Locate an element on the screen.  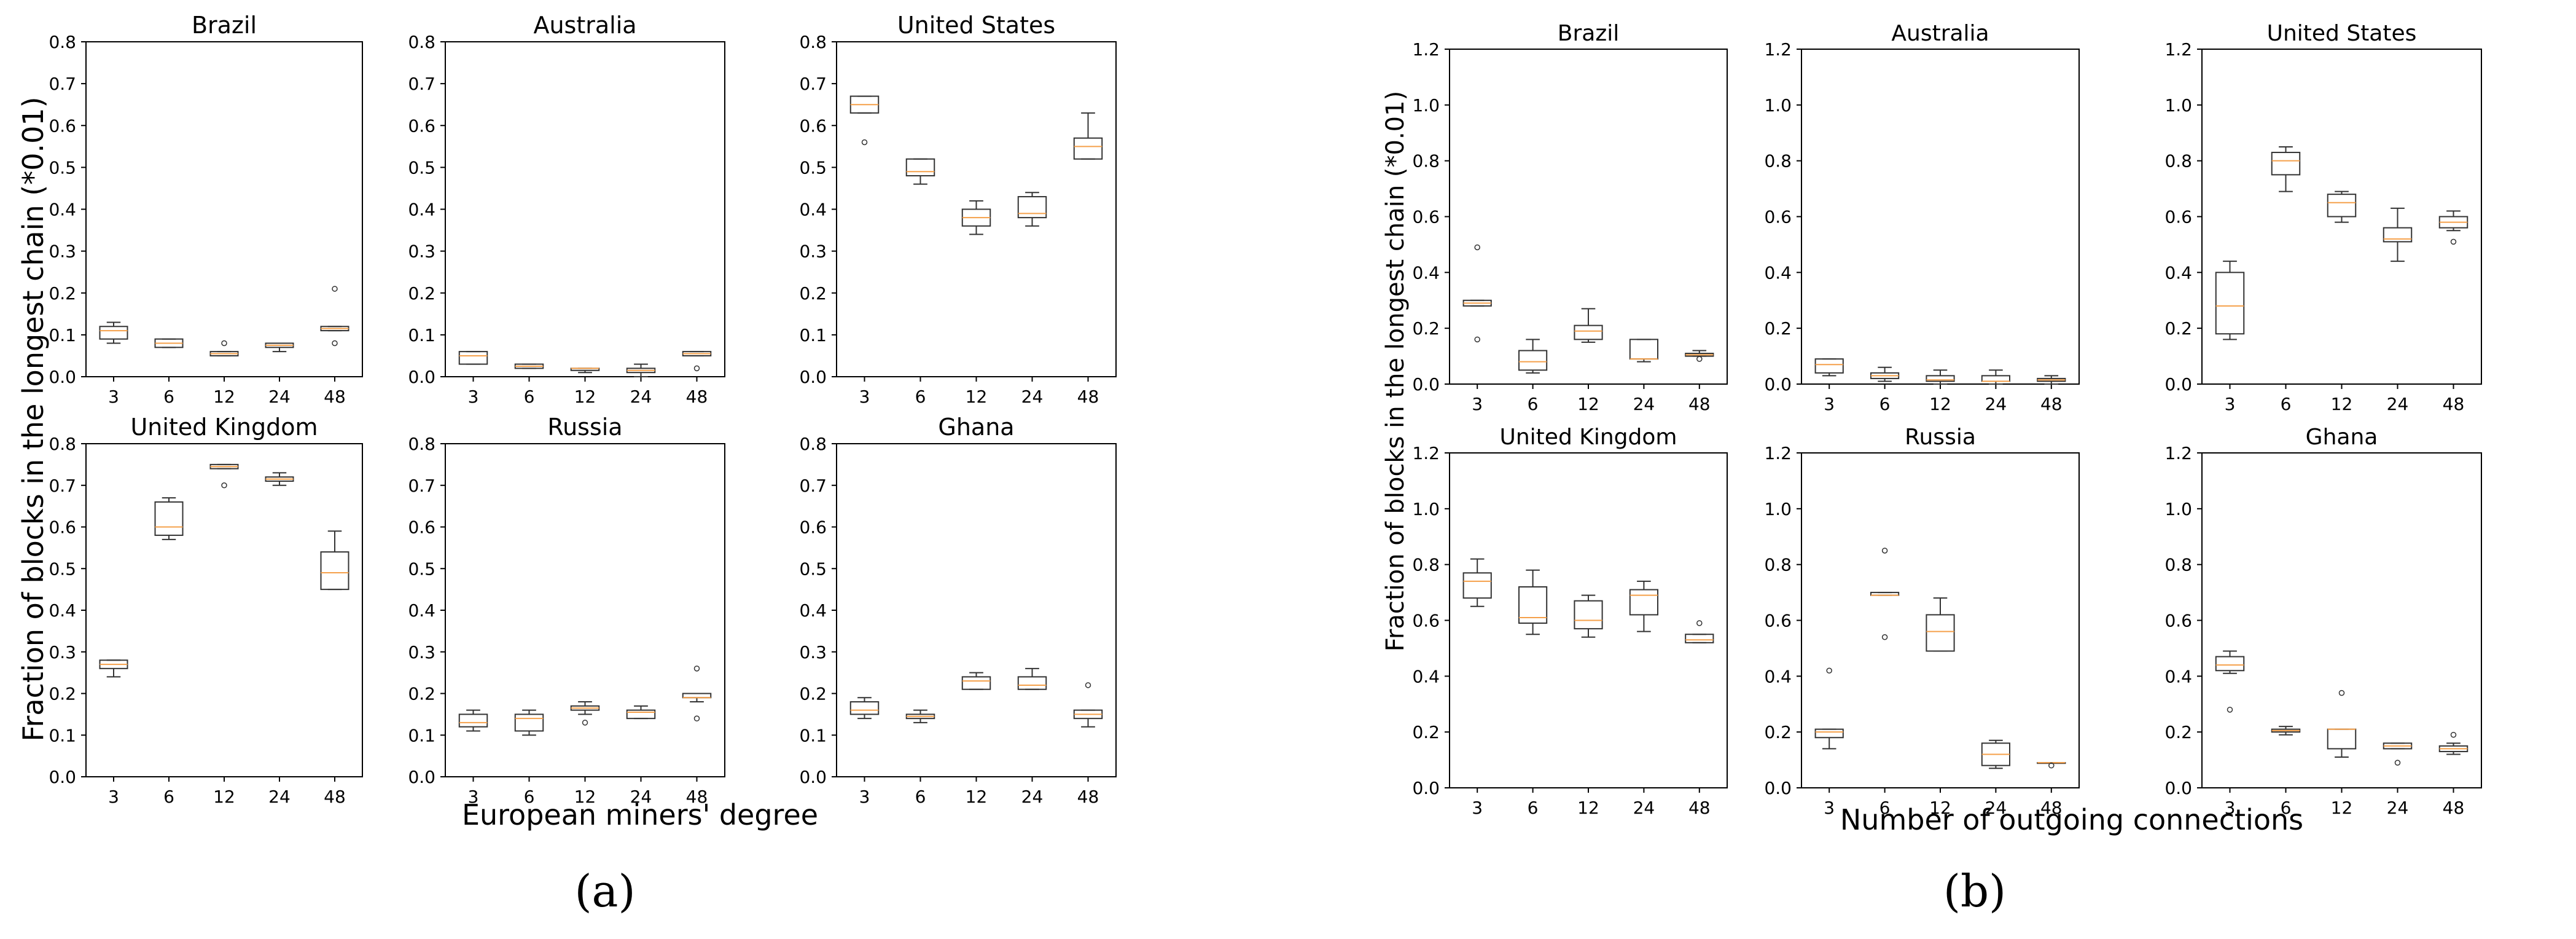
axes-frame is located at coordinates (1940, 217).